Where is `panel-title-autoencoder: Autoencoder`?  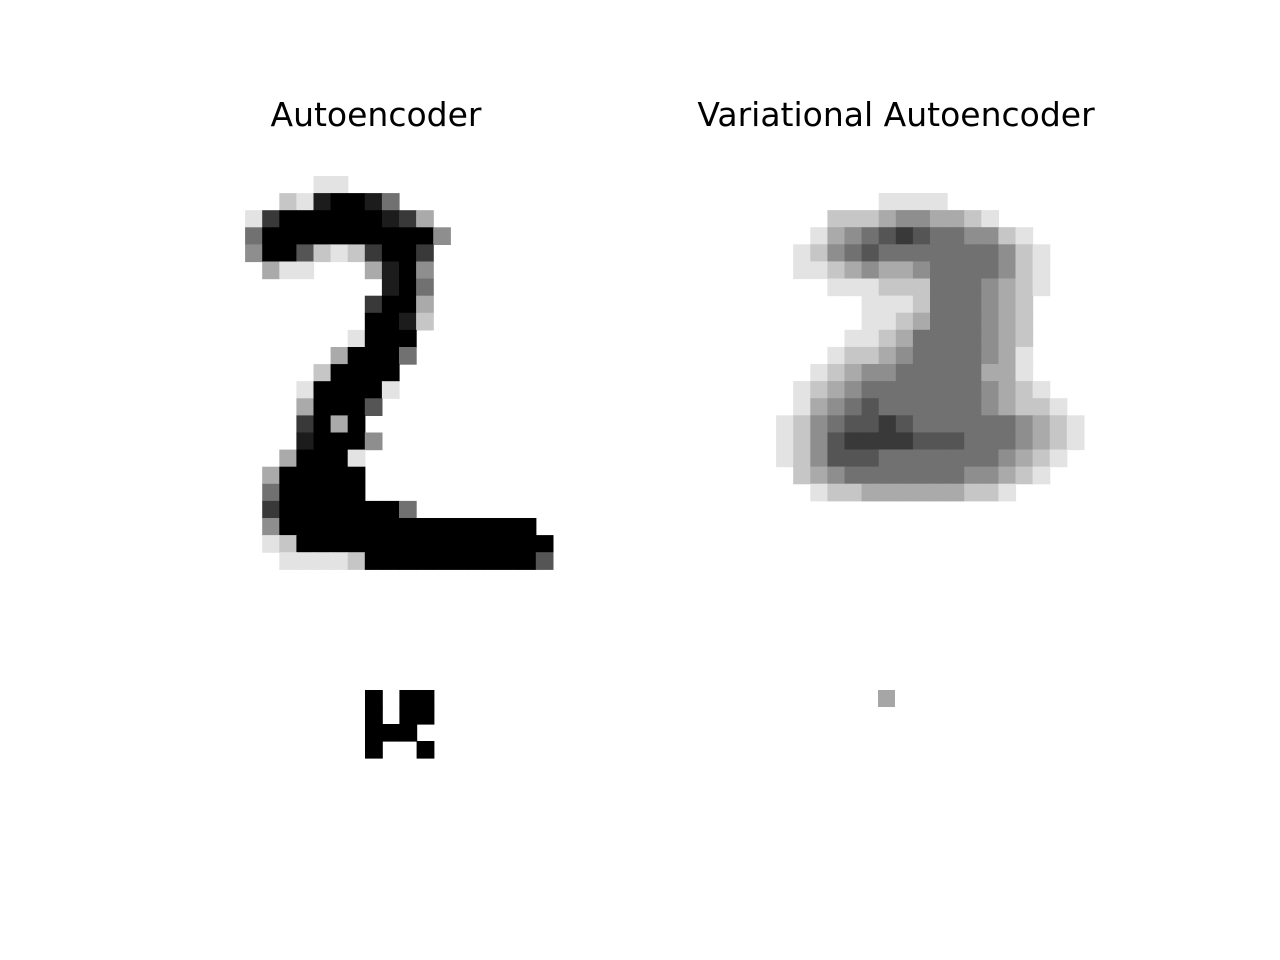 panel-title-autoencoder: Autoencoder is located at coordinates (376, 114).